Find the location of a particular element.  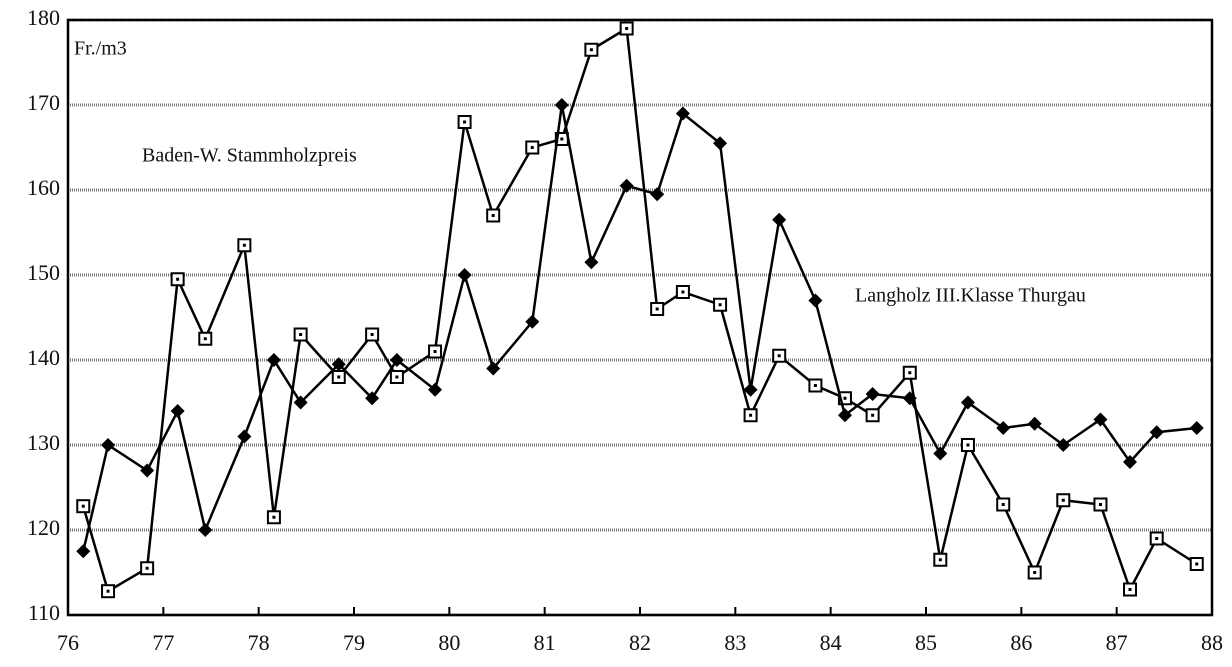

x-tick-label: 81 is located at coordinates (545, 642).